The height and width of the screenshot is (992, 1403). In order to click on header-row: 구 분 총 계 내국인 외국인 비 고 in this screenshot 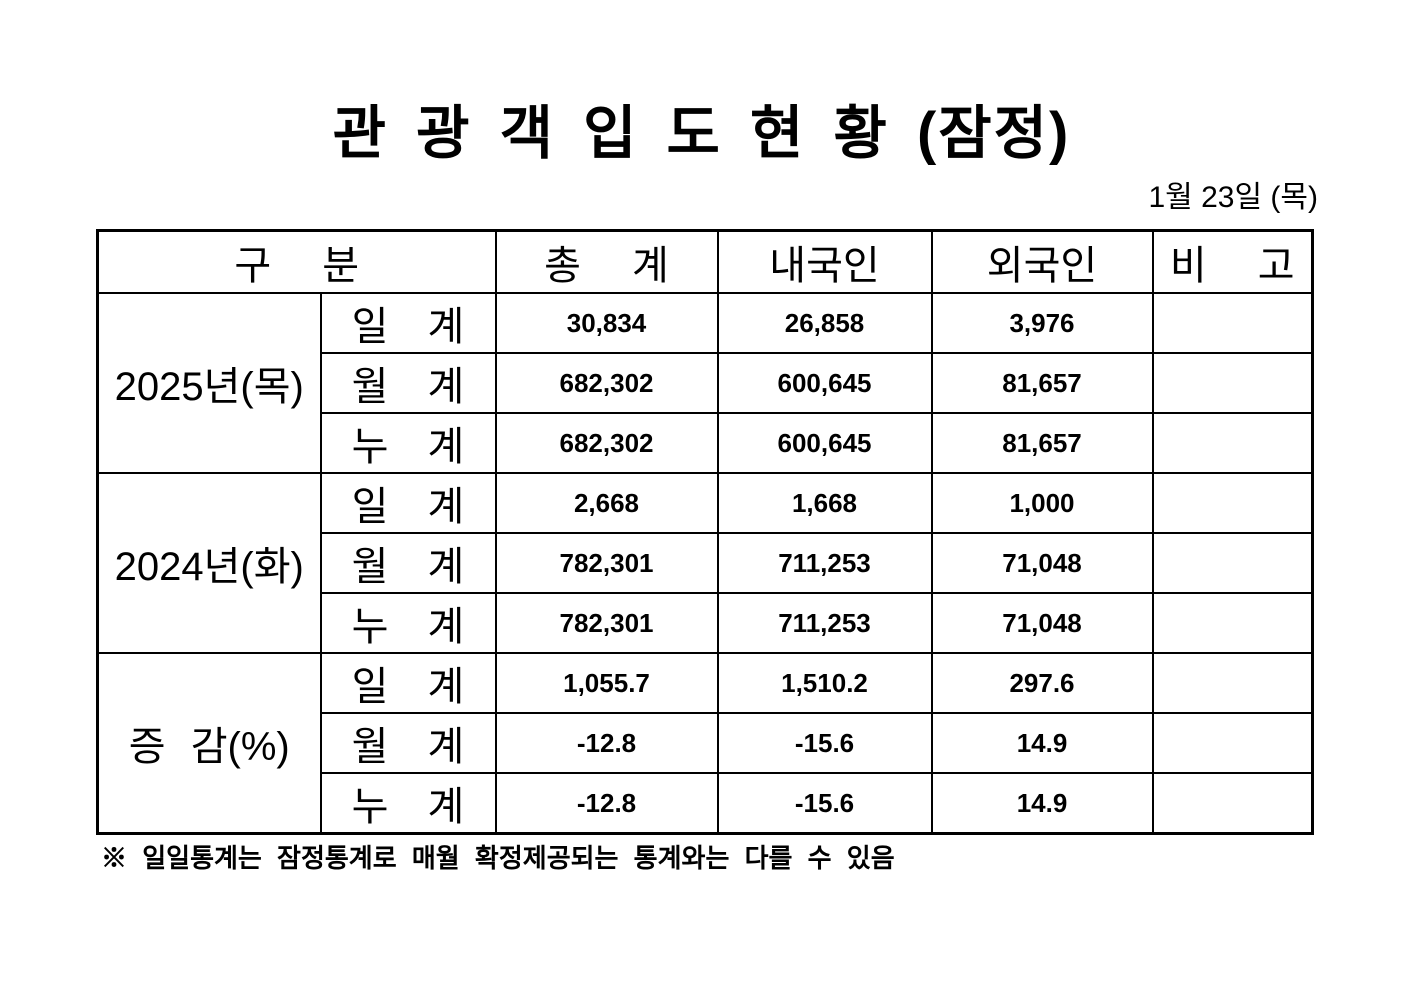, I will do `click(705, 261)`.